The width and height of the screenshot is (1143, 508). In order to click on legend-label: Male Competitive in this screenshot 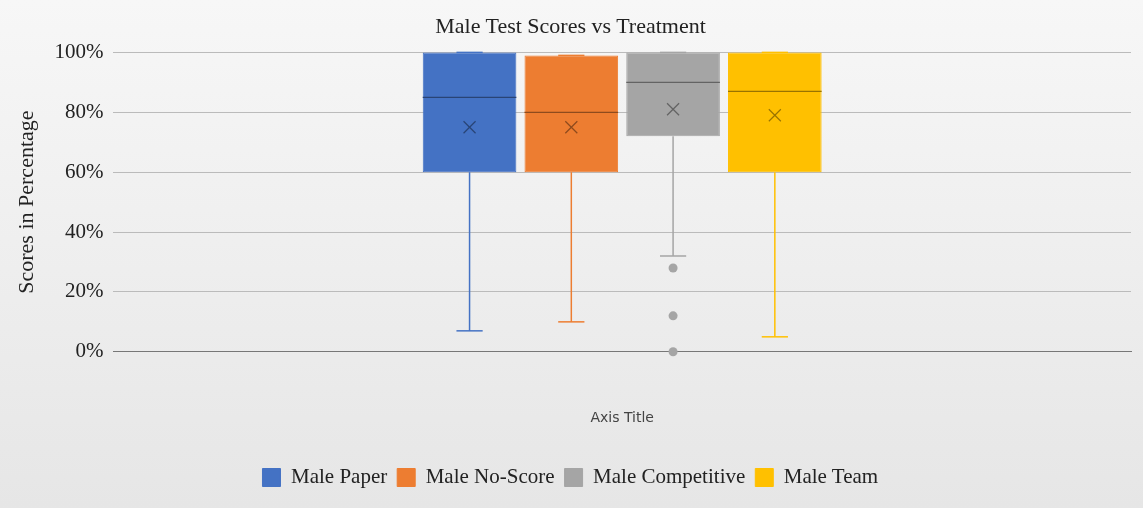, I will do `click(669, 476)`.